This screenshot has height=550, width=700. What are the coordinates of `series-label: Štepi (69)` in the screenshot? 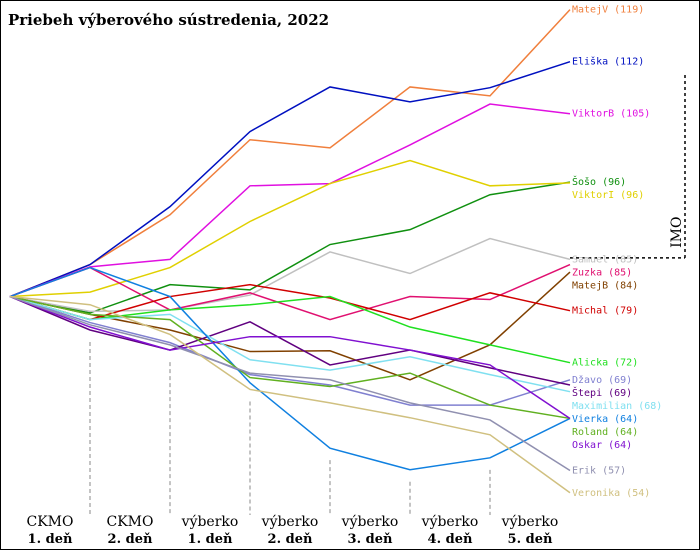 It's located at (602, 392).